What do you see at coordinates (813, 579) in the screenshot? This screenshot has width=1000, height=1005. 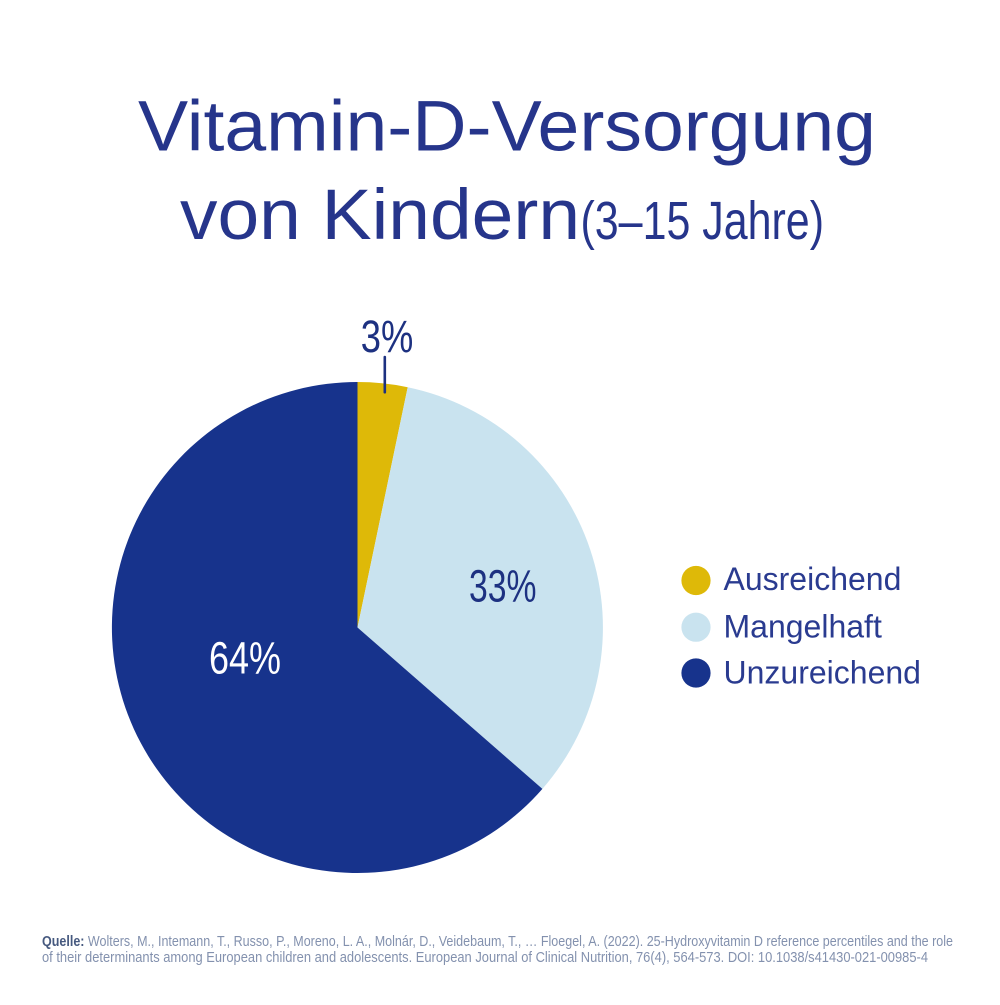 I see `svg-text: Ausreichend` at bounding box center [813, 579].